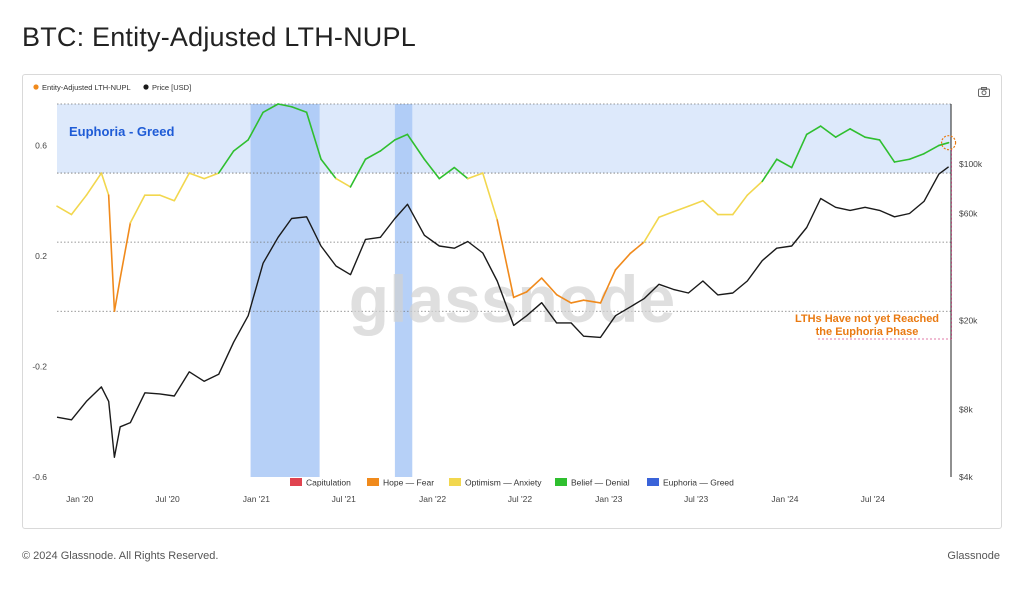  Describe the element at coordinates (600, 483) in the screenshot. I see `legend-bottom-label: Belief — Denial` at that location.